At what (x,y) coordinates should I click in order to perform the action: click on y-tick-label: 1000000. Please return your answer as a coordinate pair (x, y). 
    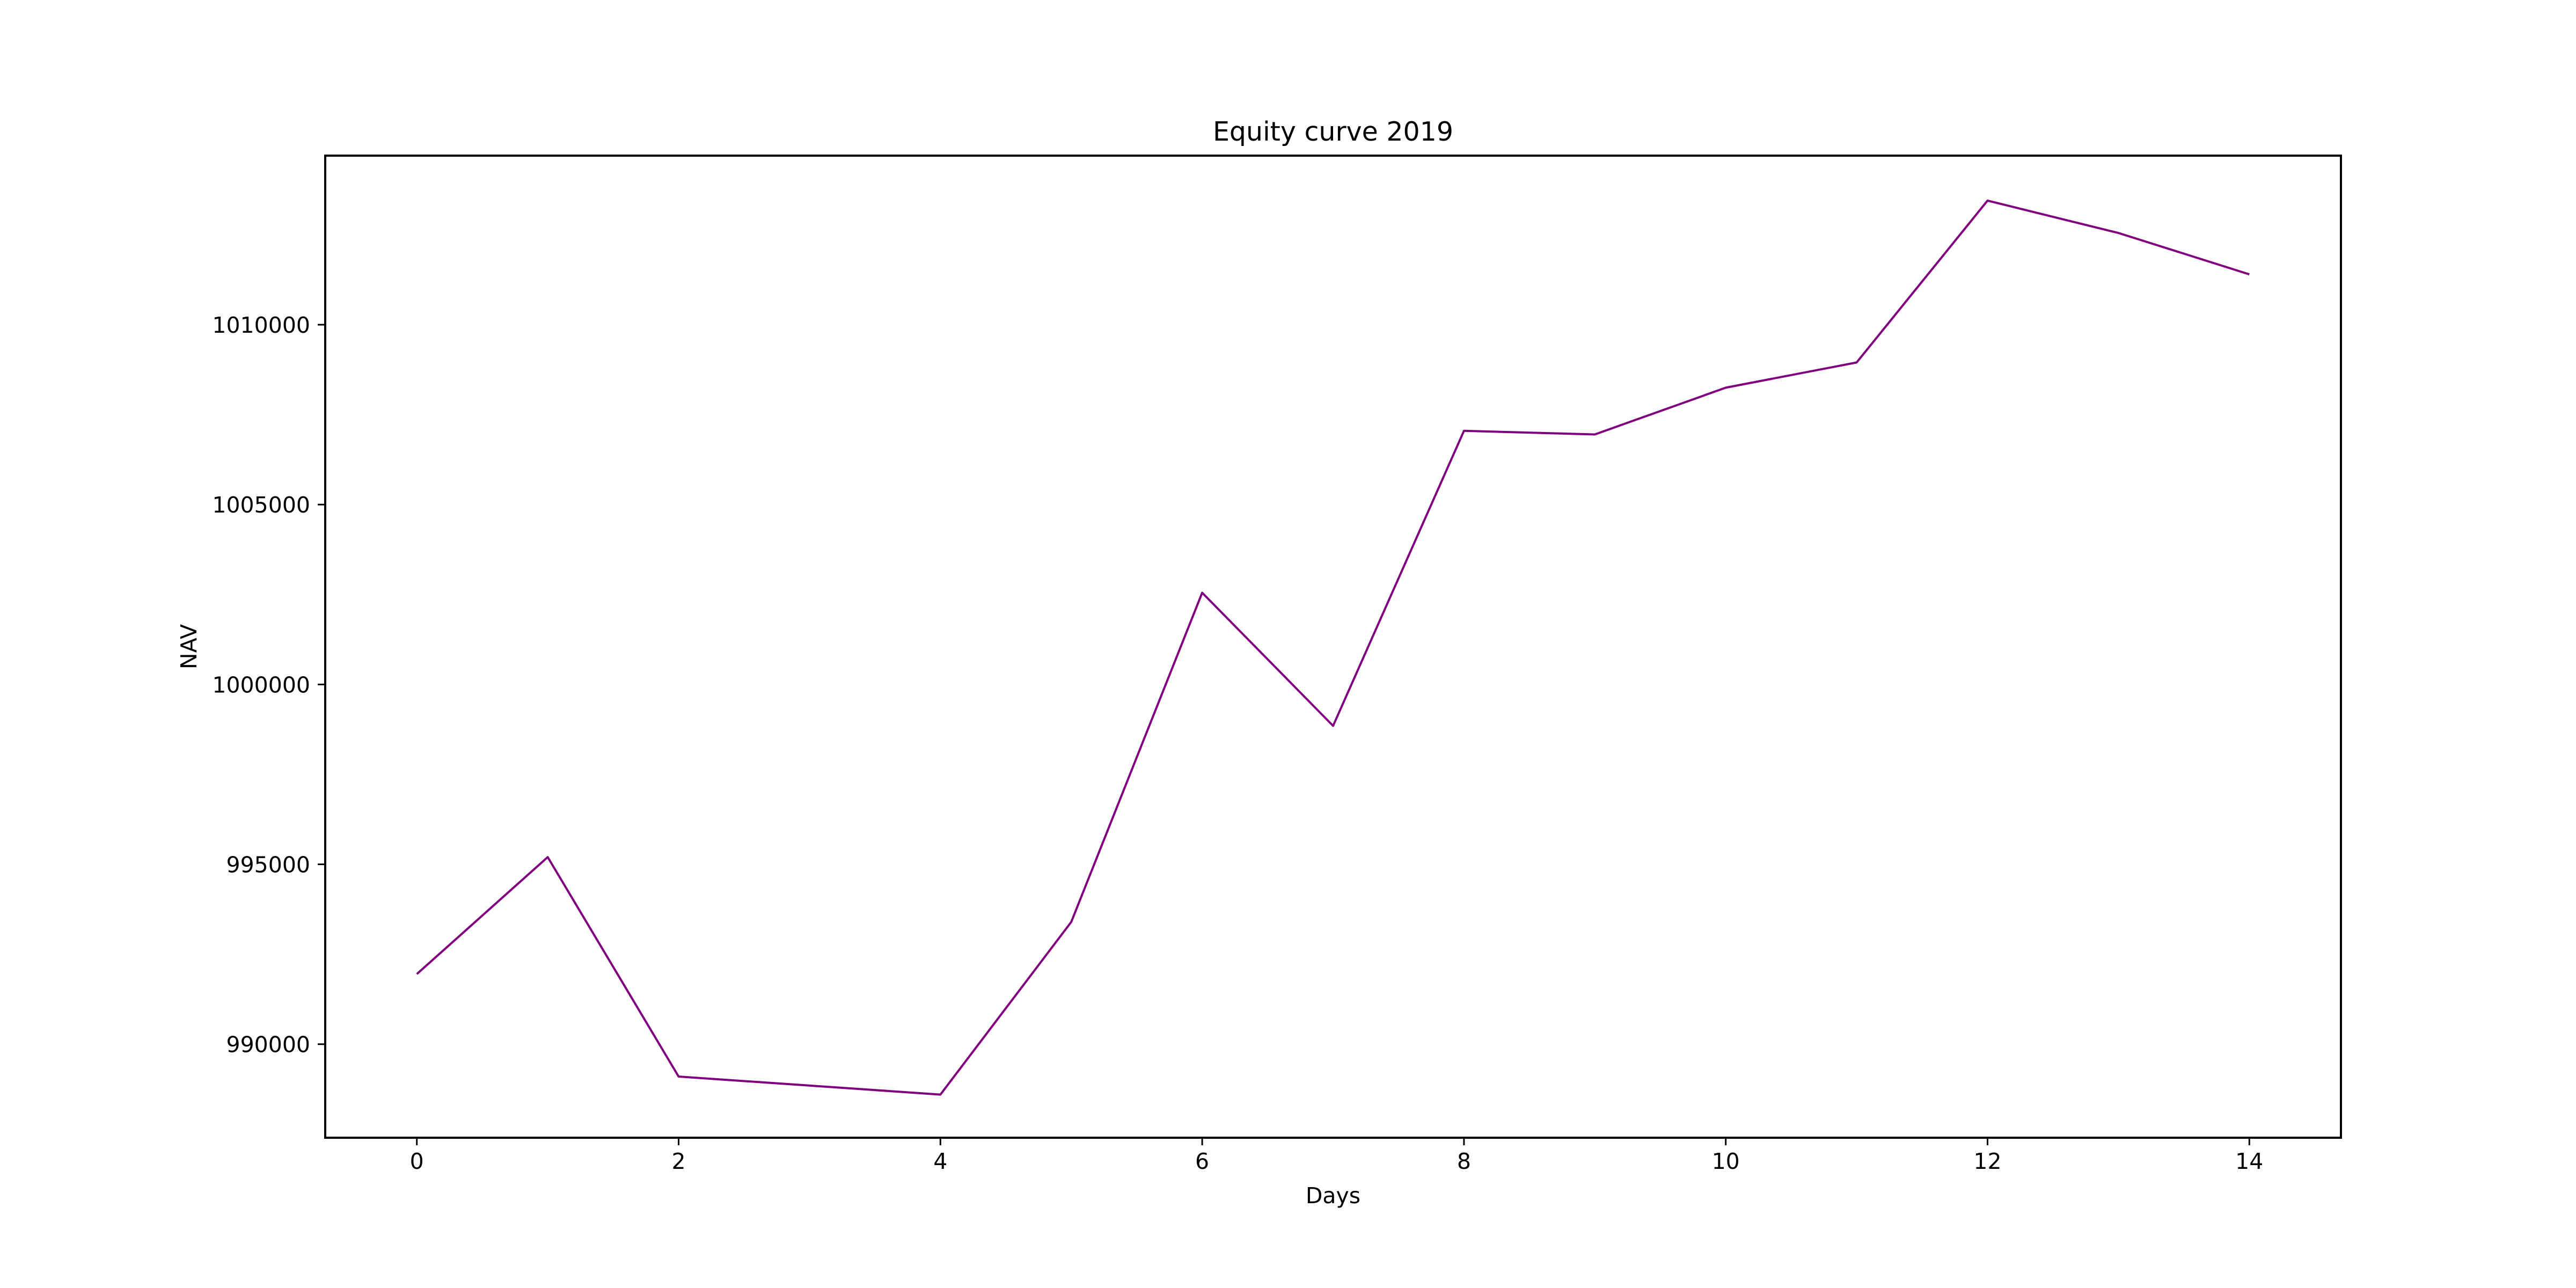
    Looking at the image, I should click on (261, 685).